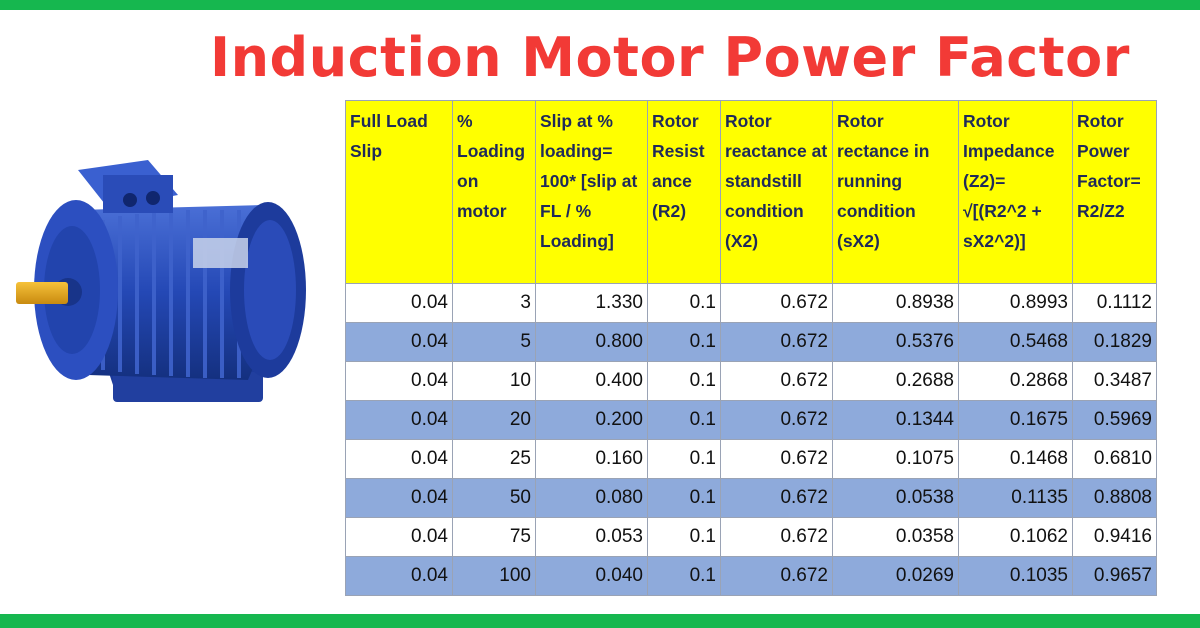 This screenshot has height=628, width=1200. What do you see at coordinates (1114, 381) in the screenshot?
I see `cell: 0.3487` at bounding box center [1114, 381].